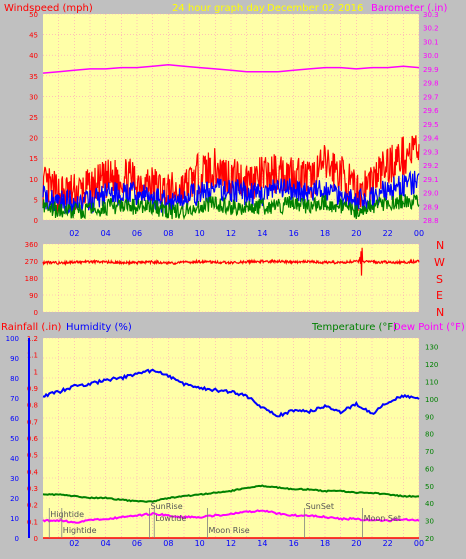 This screenshot has width=466, height=559. What do you see at coordinates (294, 543) in the screenshot?
I see `x-tick-label-bottom: 16` at bounding box center [294, 543].